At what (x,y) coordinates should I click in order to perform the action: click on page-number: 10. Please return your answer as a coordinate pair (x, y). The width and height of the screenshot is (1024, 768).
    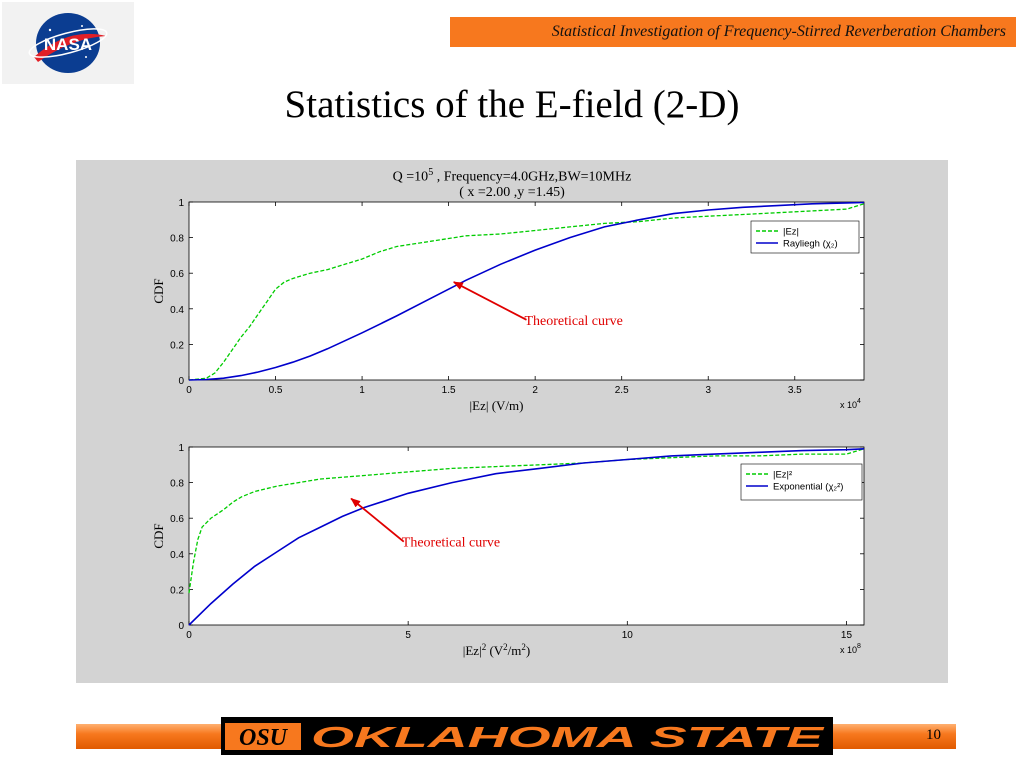
    Looking at the image, I should click on (933, 735).